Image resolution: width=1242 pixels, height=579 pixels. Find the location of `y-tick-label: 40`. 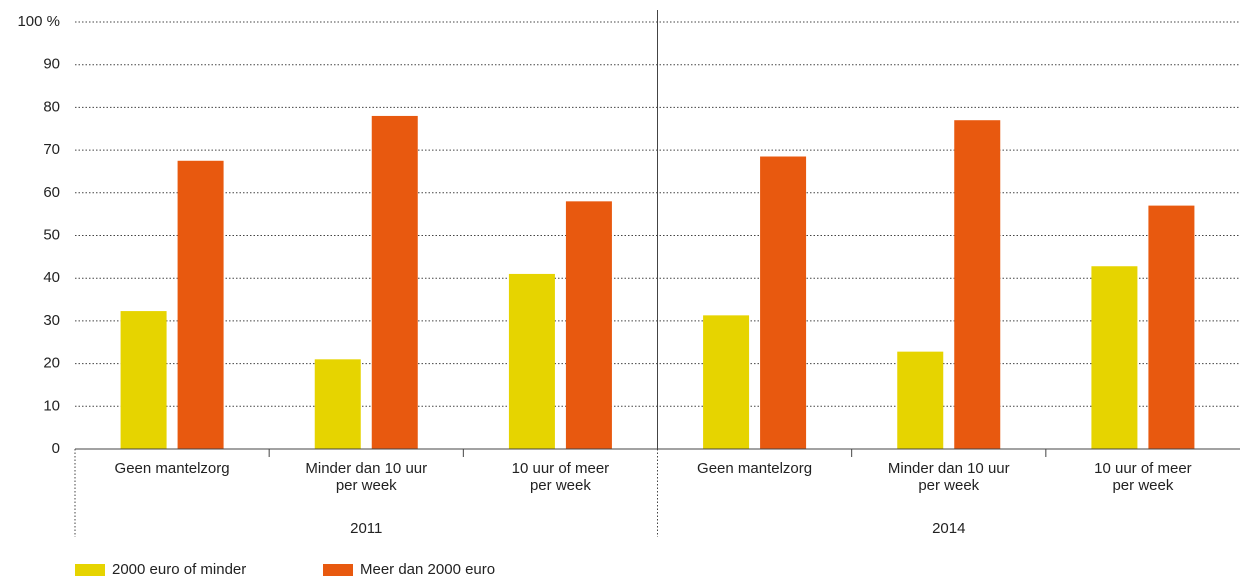

y-tick-label: 40 is located at coordinates (51, 277).